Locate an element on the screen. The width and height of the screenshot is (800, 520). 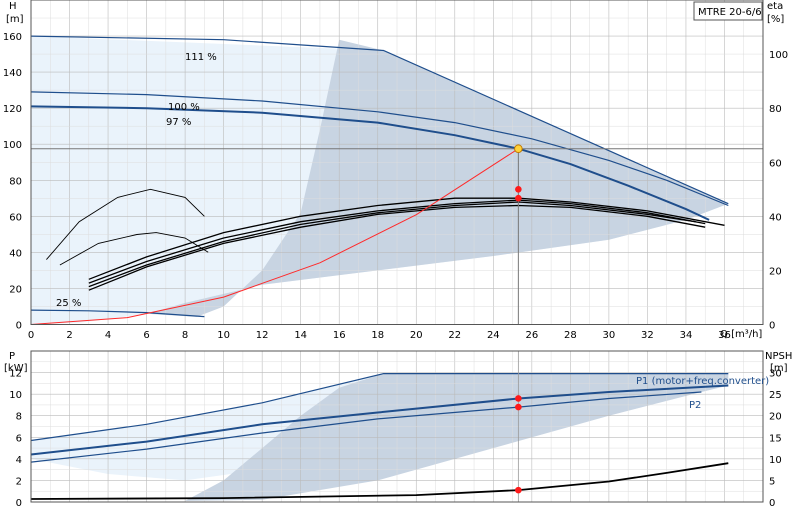
x-tick-label-1: 2 is located at coordinates (69, 335).